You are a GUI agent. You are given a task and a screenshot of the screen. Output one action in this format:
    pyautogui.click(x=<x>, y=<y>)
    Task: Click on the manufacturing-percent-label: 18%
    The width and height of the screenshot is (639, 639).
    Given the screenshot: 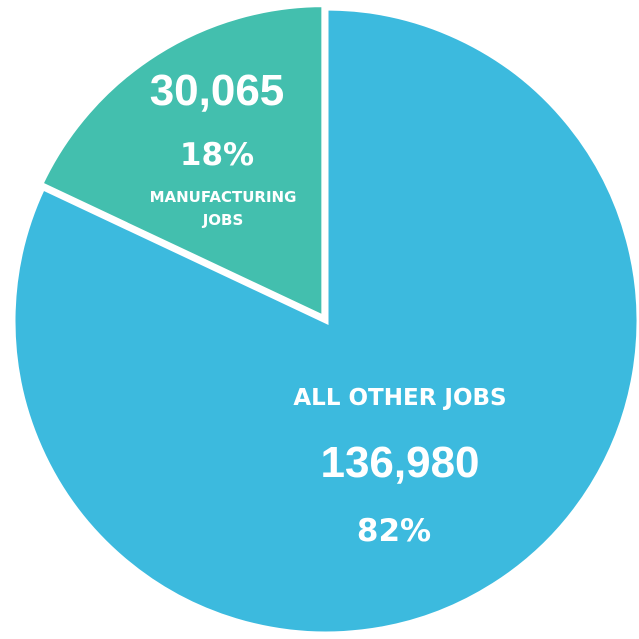 What is the action you would take?
    pyautogui.click(x=217, y=155)
    